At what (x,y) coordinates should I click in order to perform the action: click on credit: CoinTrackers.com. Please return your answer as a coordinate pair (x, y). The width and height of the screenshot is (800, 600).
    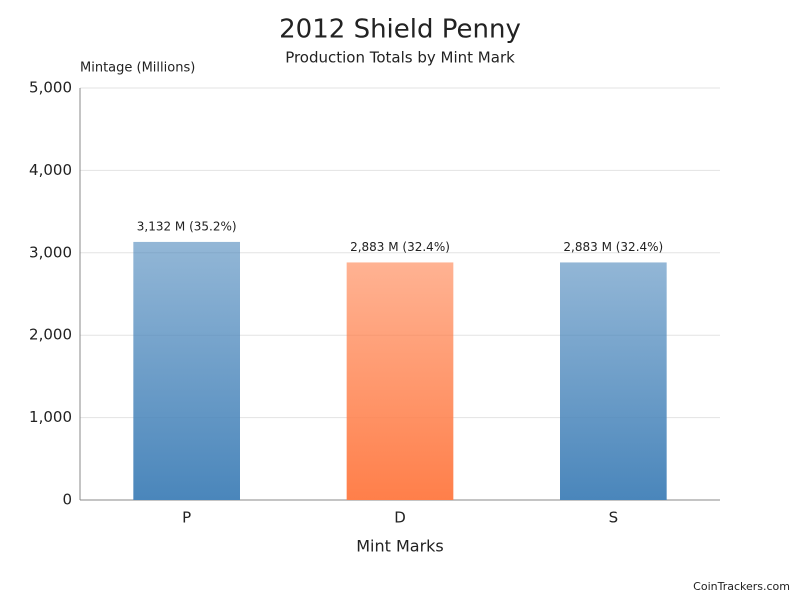
    Looking at the image, I should click on (741, 586).